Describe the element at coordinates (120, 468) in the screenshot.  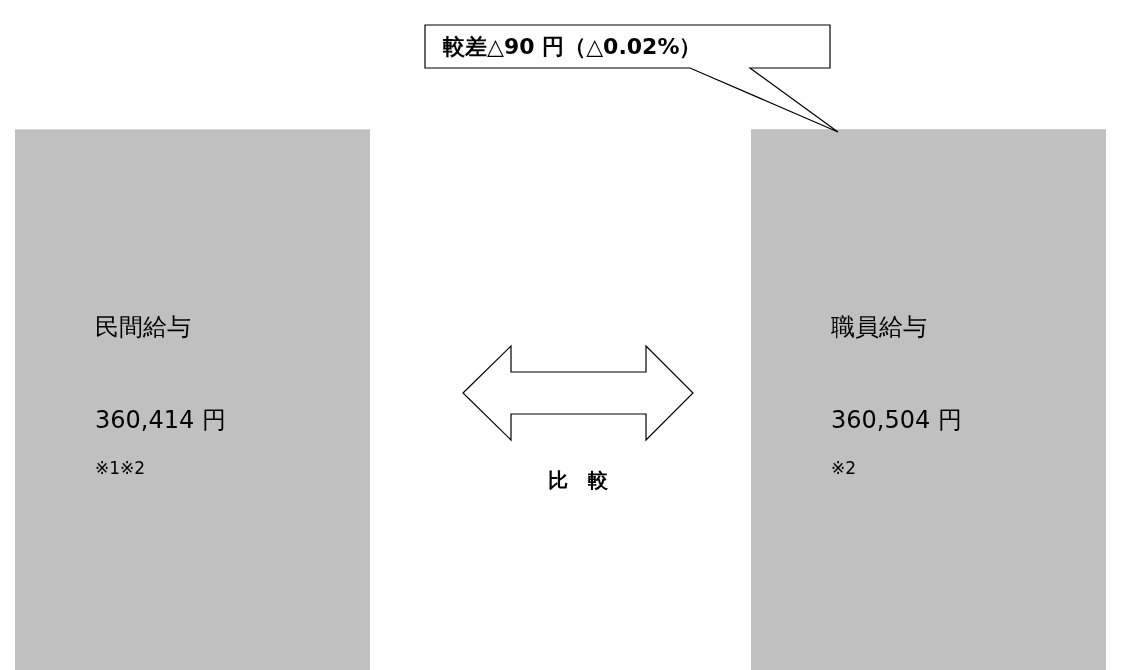
I see `annotation: ※1※2` at that location.